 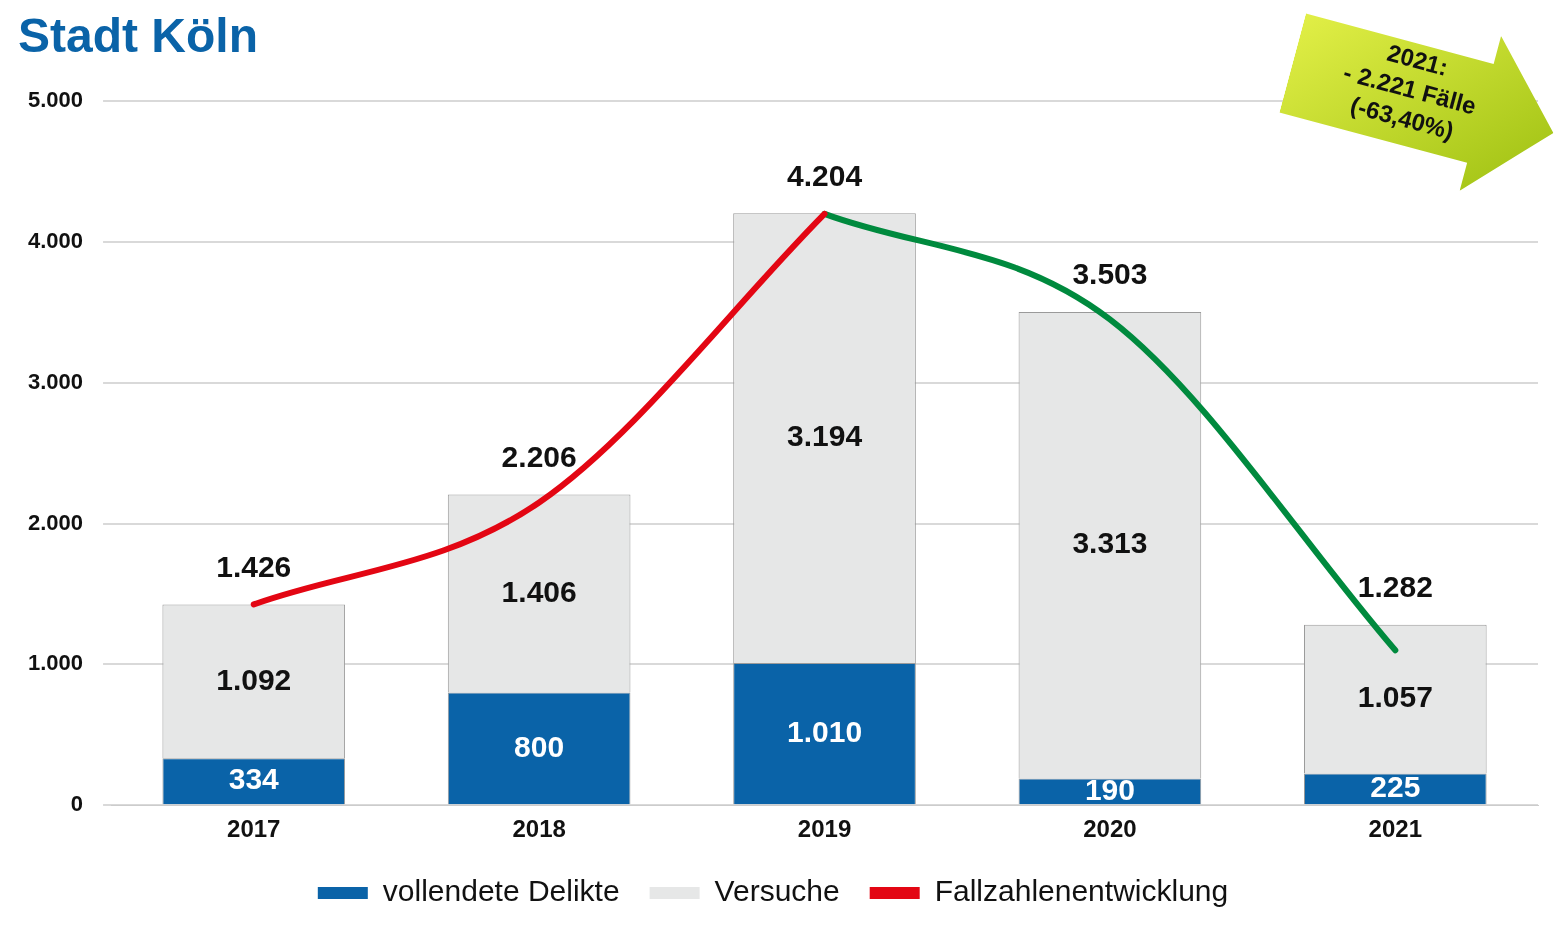 I want to click on data-label: 3.313, so click(x=1110, y=543).